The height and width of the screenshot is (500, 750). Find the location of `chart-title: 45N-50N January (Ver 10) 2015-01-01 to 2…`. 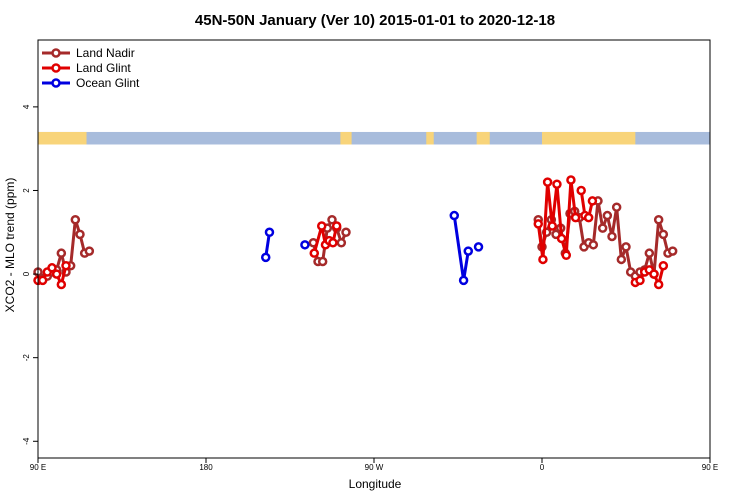

chart-title: 45N-50N January (Ver 10) 2015-01-01 to 2… is located at coordinates (375, 20).